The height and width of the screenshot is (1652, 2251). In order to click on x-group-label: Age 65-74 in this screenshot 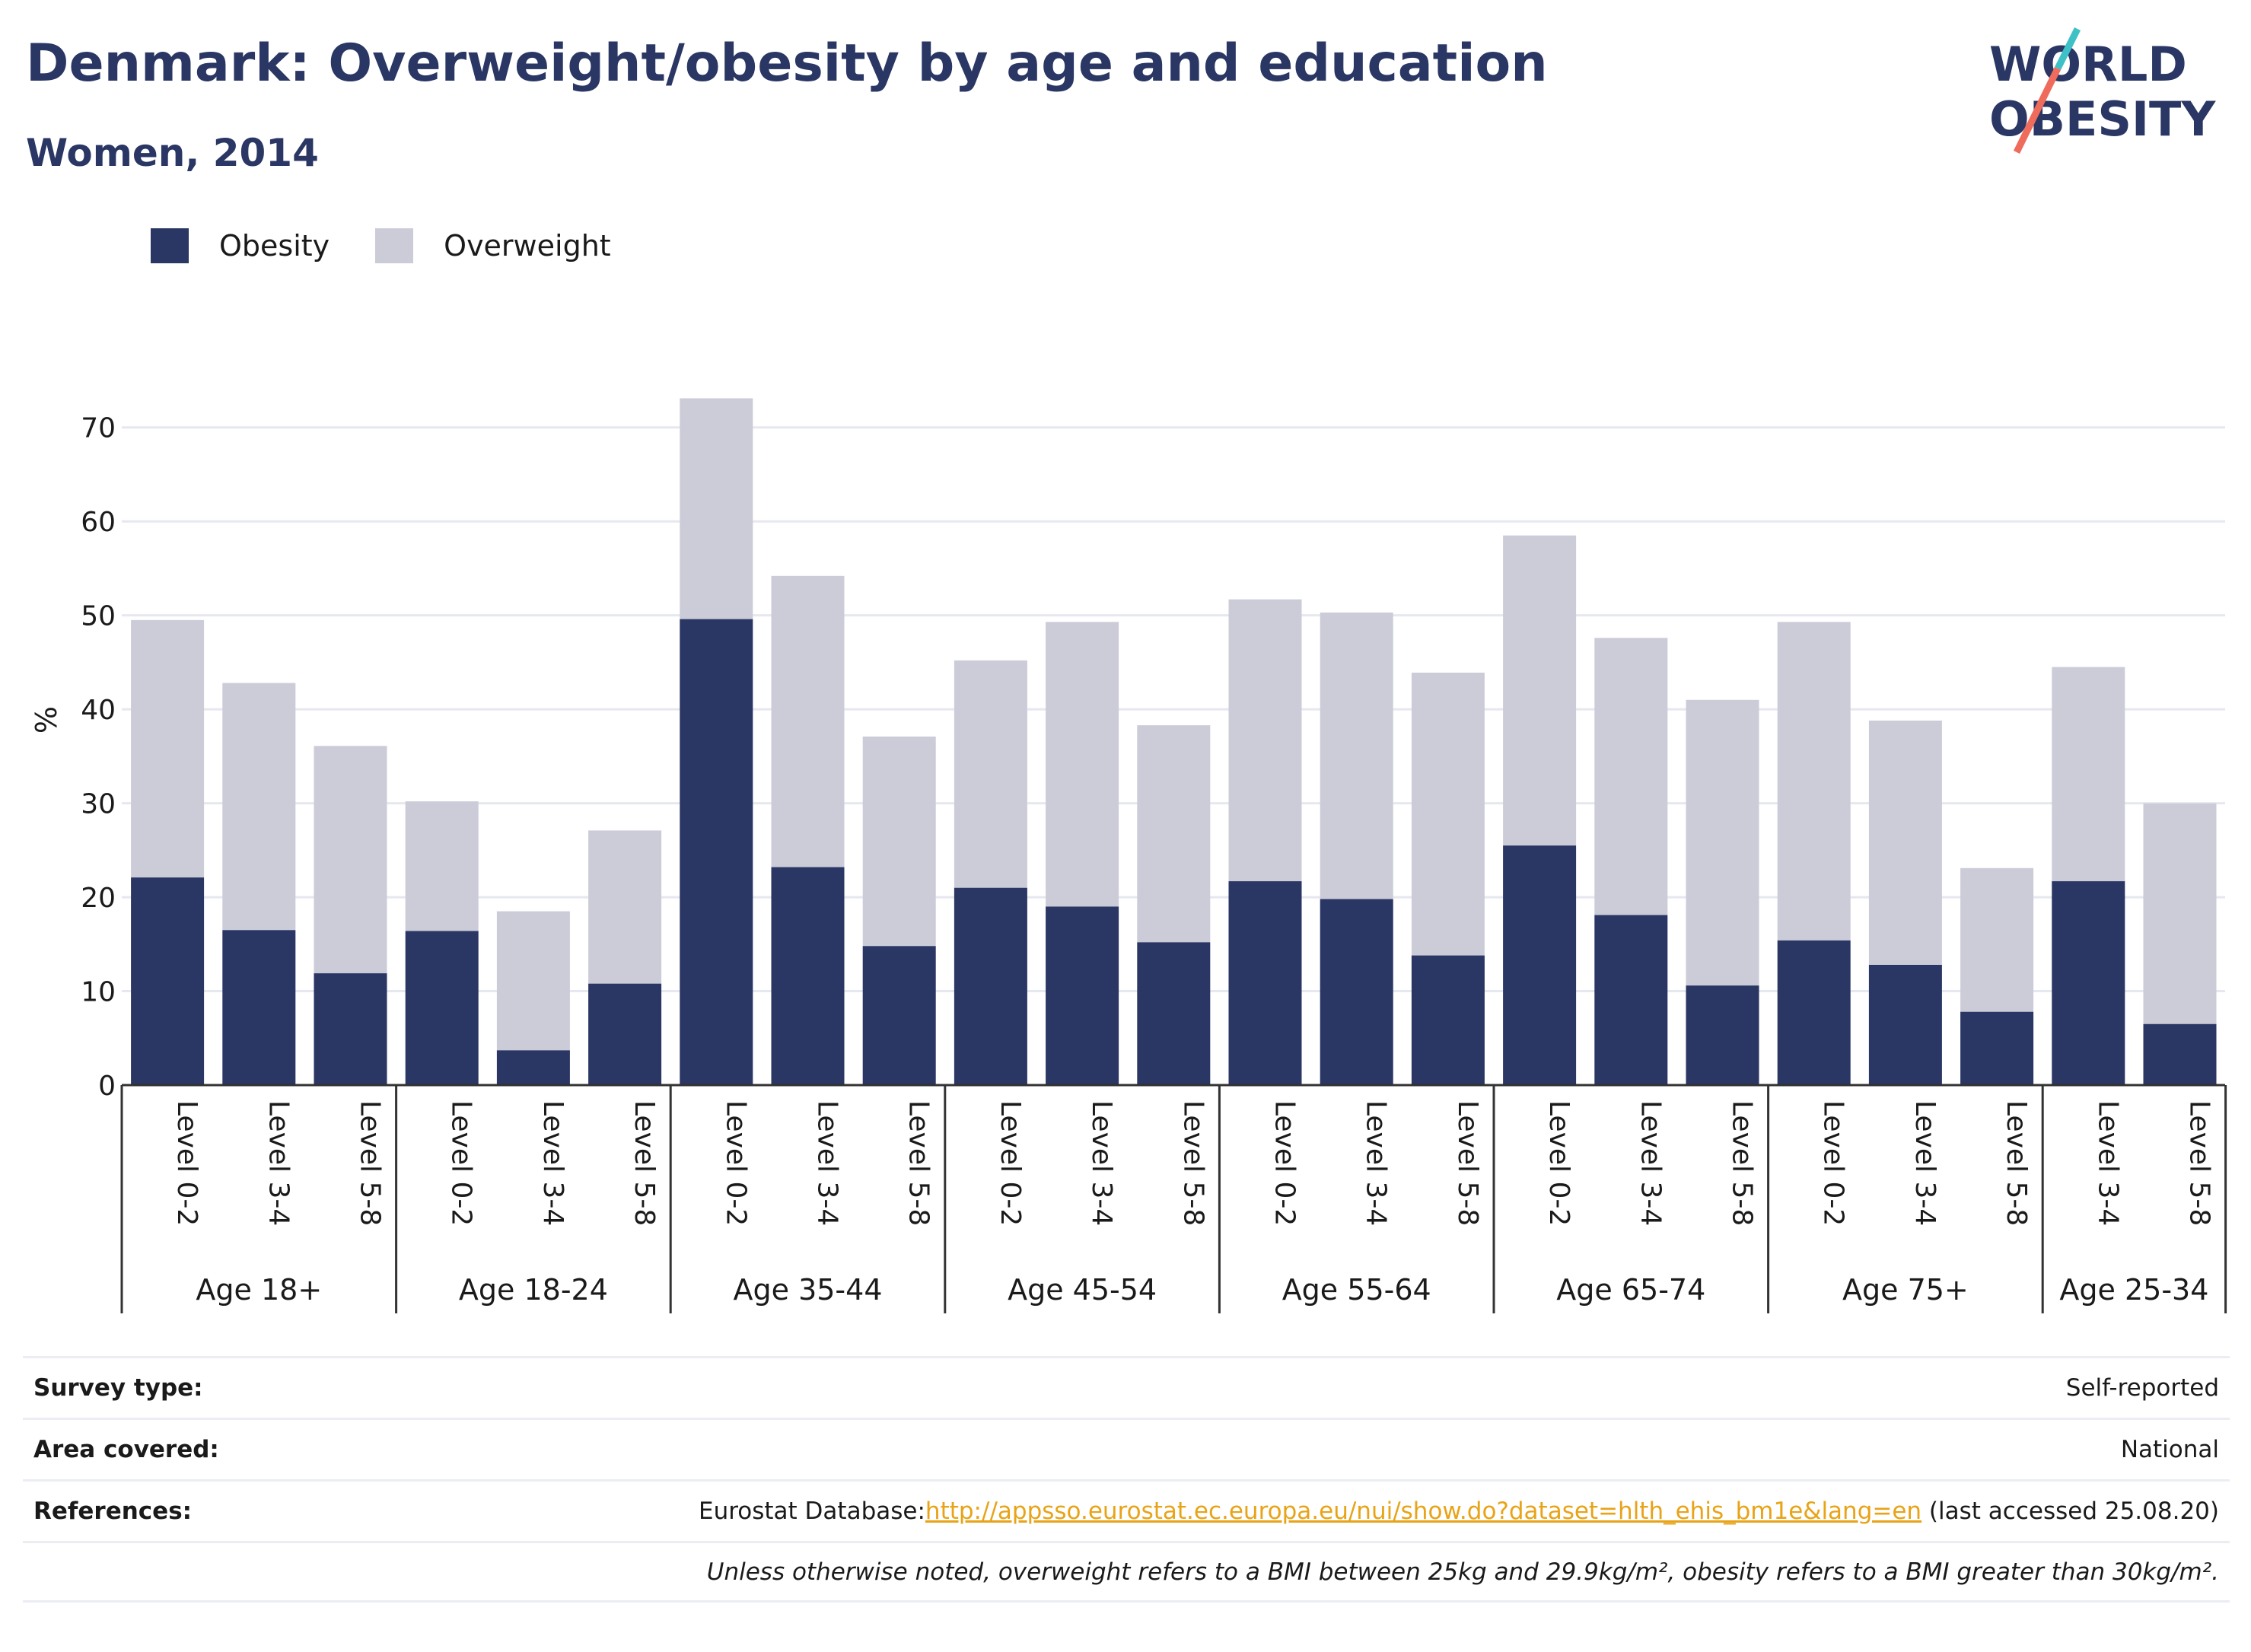, I will do `click(1630, 1290)`.